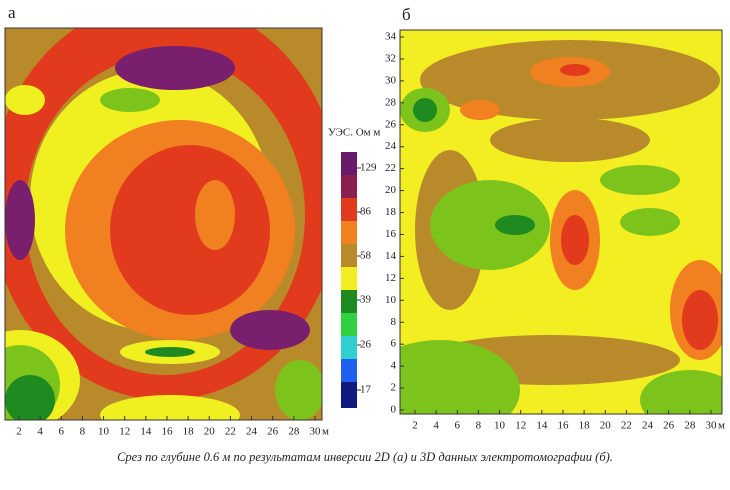  I want to click on colorbar-tick-label: 58, so click(366, 256).